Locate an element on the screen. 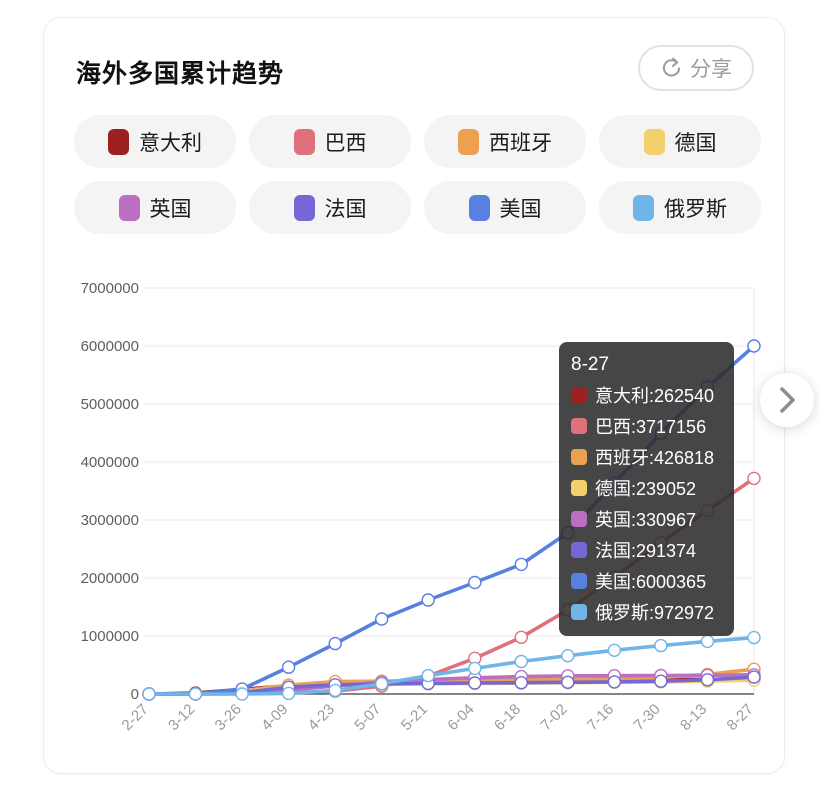  y-tick-label: 5000000 is located at coordinates (110, 404).